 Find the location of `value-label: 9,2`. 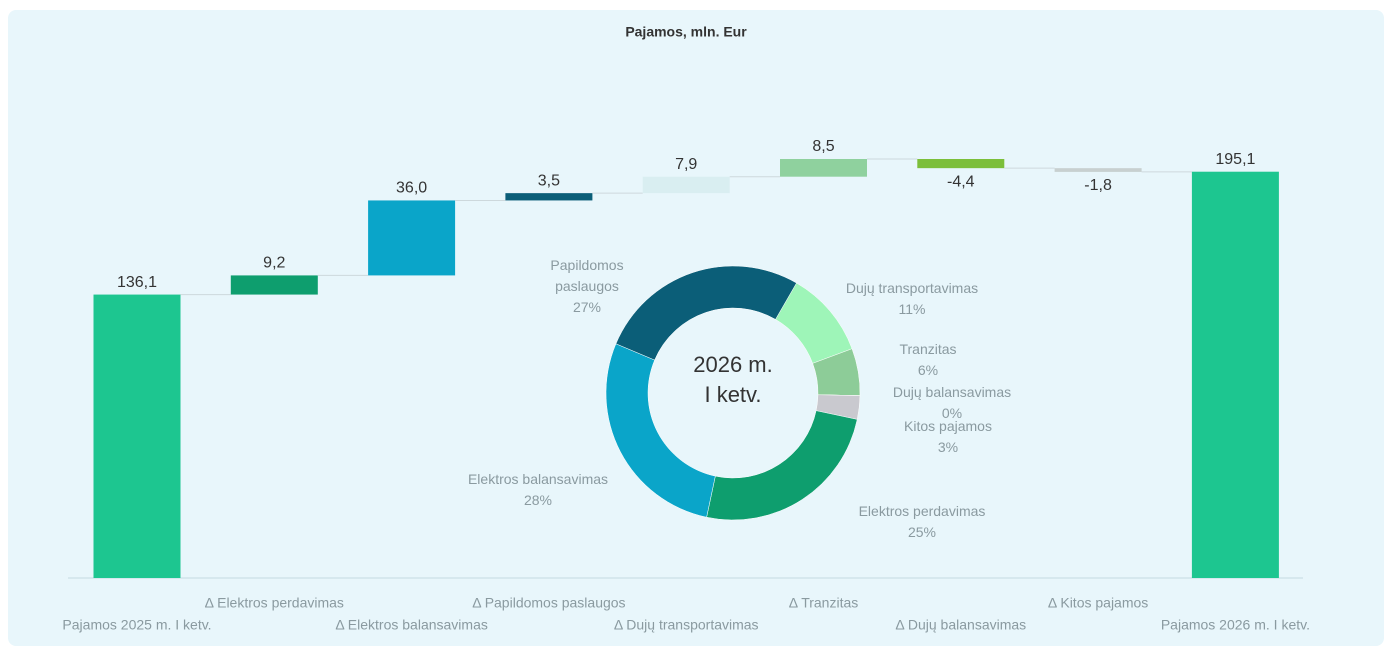

value-label: 9,2 is located at coordinates (274, 263).